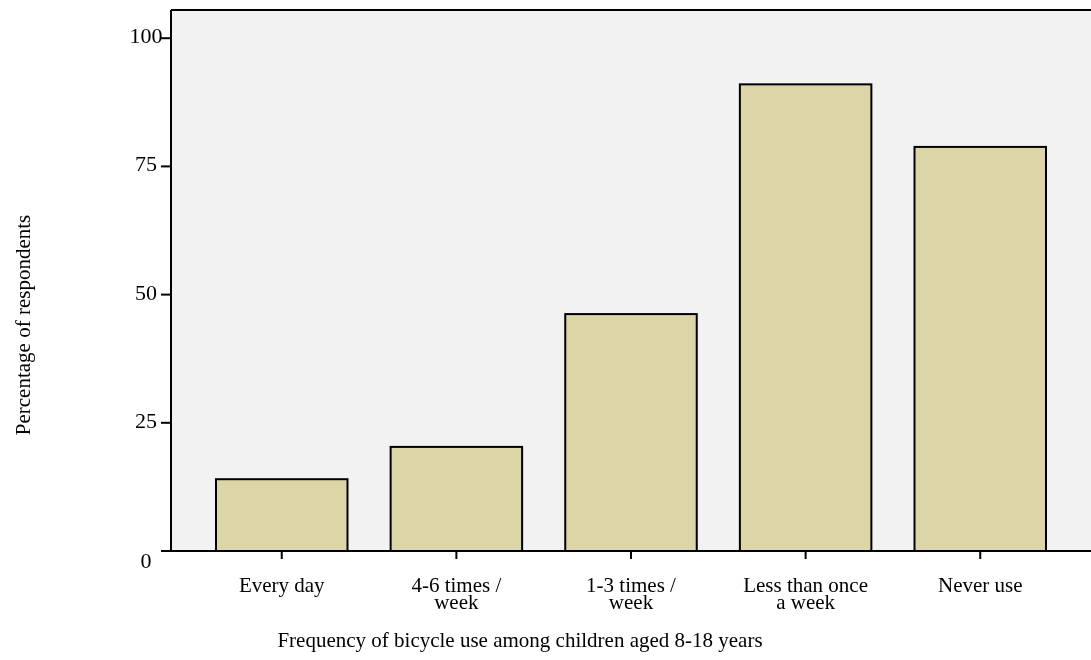 The height and width of the screenshot is (660, 1091). Describe the element at coordinates (980, 585) in the screenshot. I see `x-tick-label: Never use` at that location.